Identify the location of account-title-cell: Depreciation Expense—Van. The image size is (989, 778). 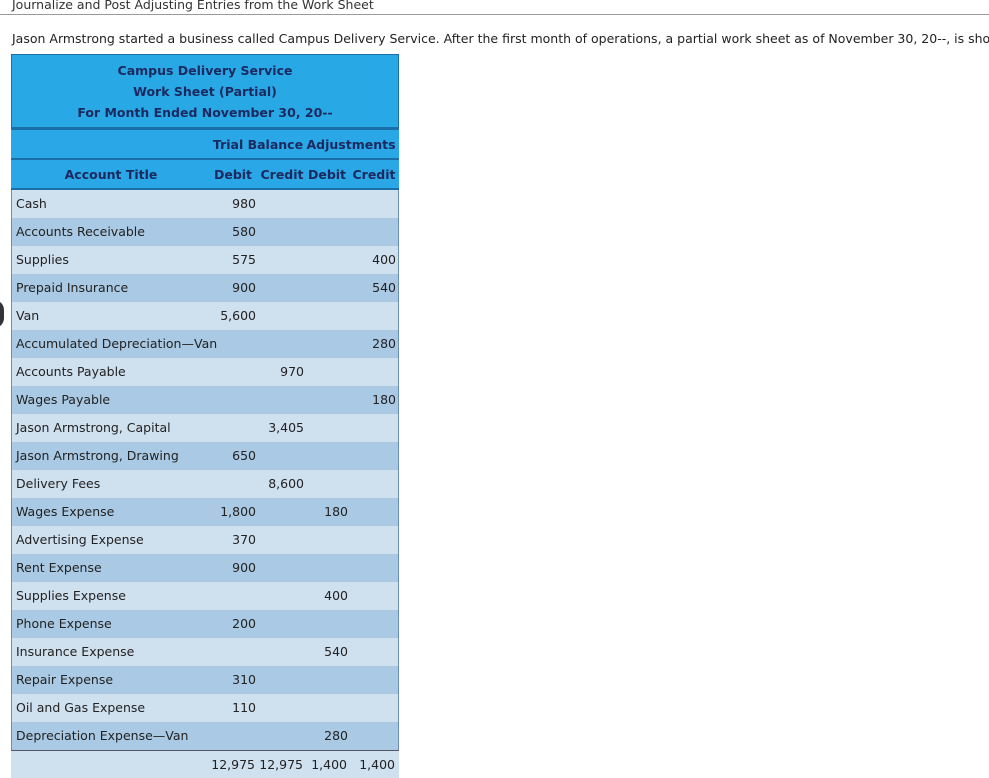
(102, 735).